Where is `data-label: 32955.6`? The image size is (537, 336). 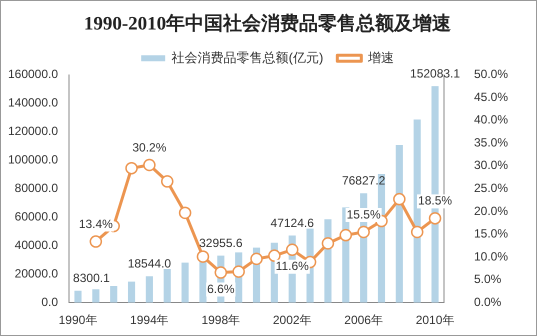 data-label: 32955.6 is located at coordinates (221, 243).